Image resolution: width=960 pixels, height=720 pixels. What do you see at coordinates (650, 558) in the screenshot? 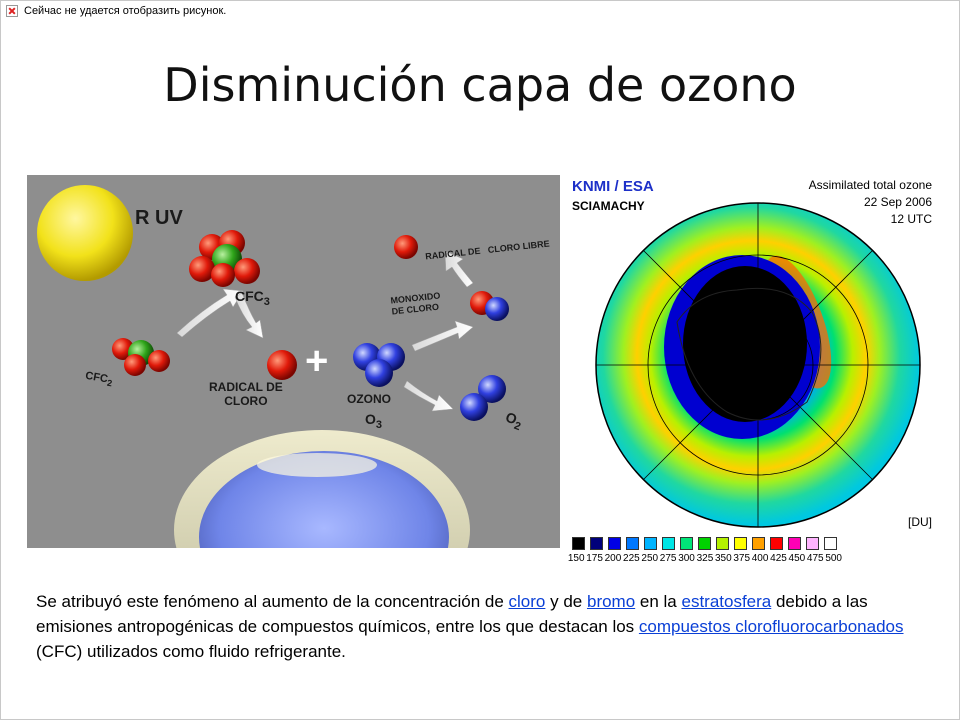
I see `legend-tick-label: 250` at bounding box center [650, 558].